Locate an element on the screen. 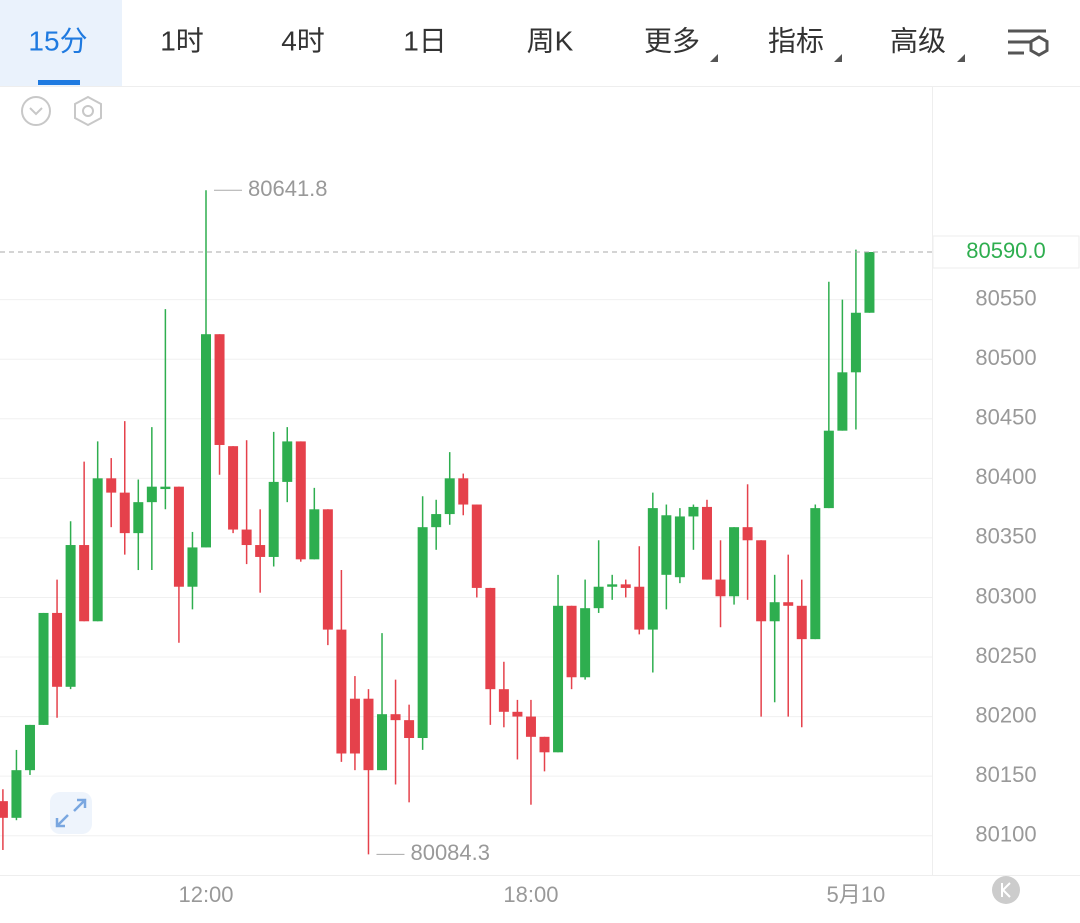 The height and width of the screenshot is (923, 1080). extreme-label: 80641.8 is located at coordinates (288, 188).